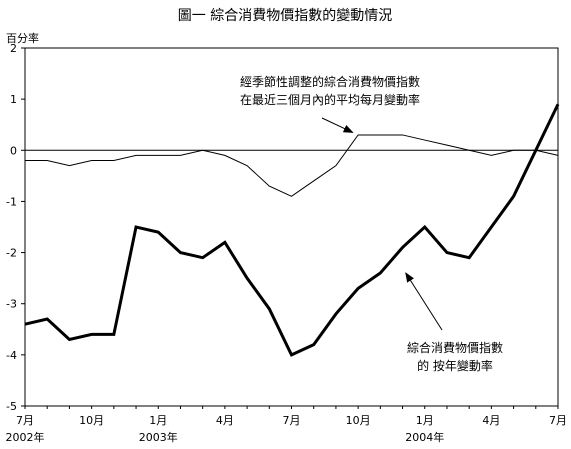 Image resolution: width=571 pixels, height=449 pixels. What do you see at coordinates (330, 81) in the screenshot?
I see `annotation-seasonal-line1: 經季節性調整的綜合消費物價指數` at bounding box center [330, 81].